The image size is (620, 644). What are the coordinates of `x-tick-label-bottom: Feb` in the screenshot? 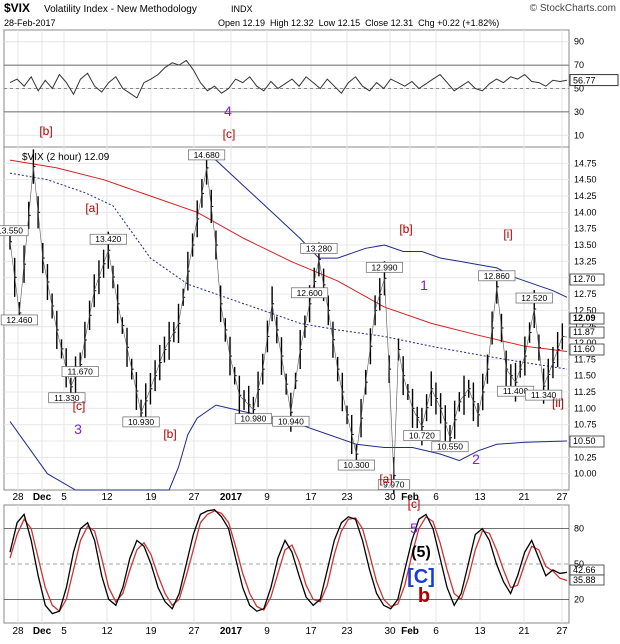 It's located at (410, 631).